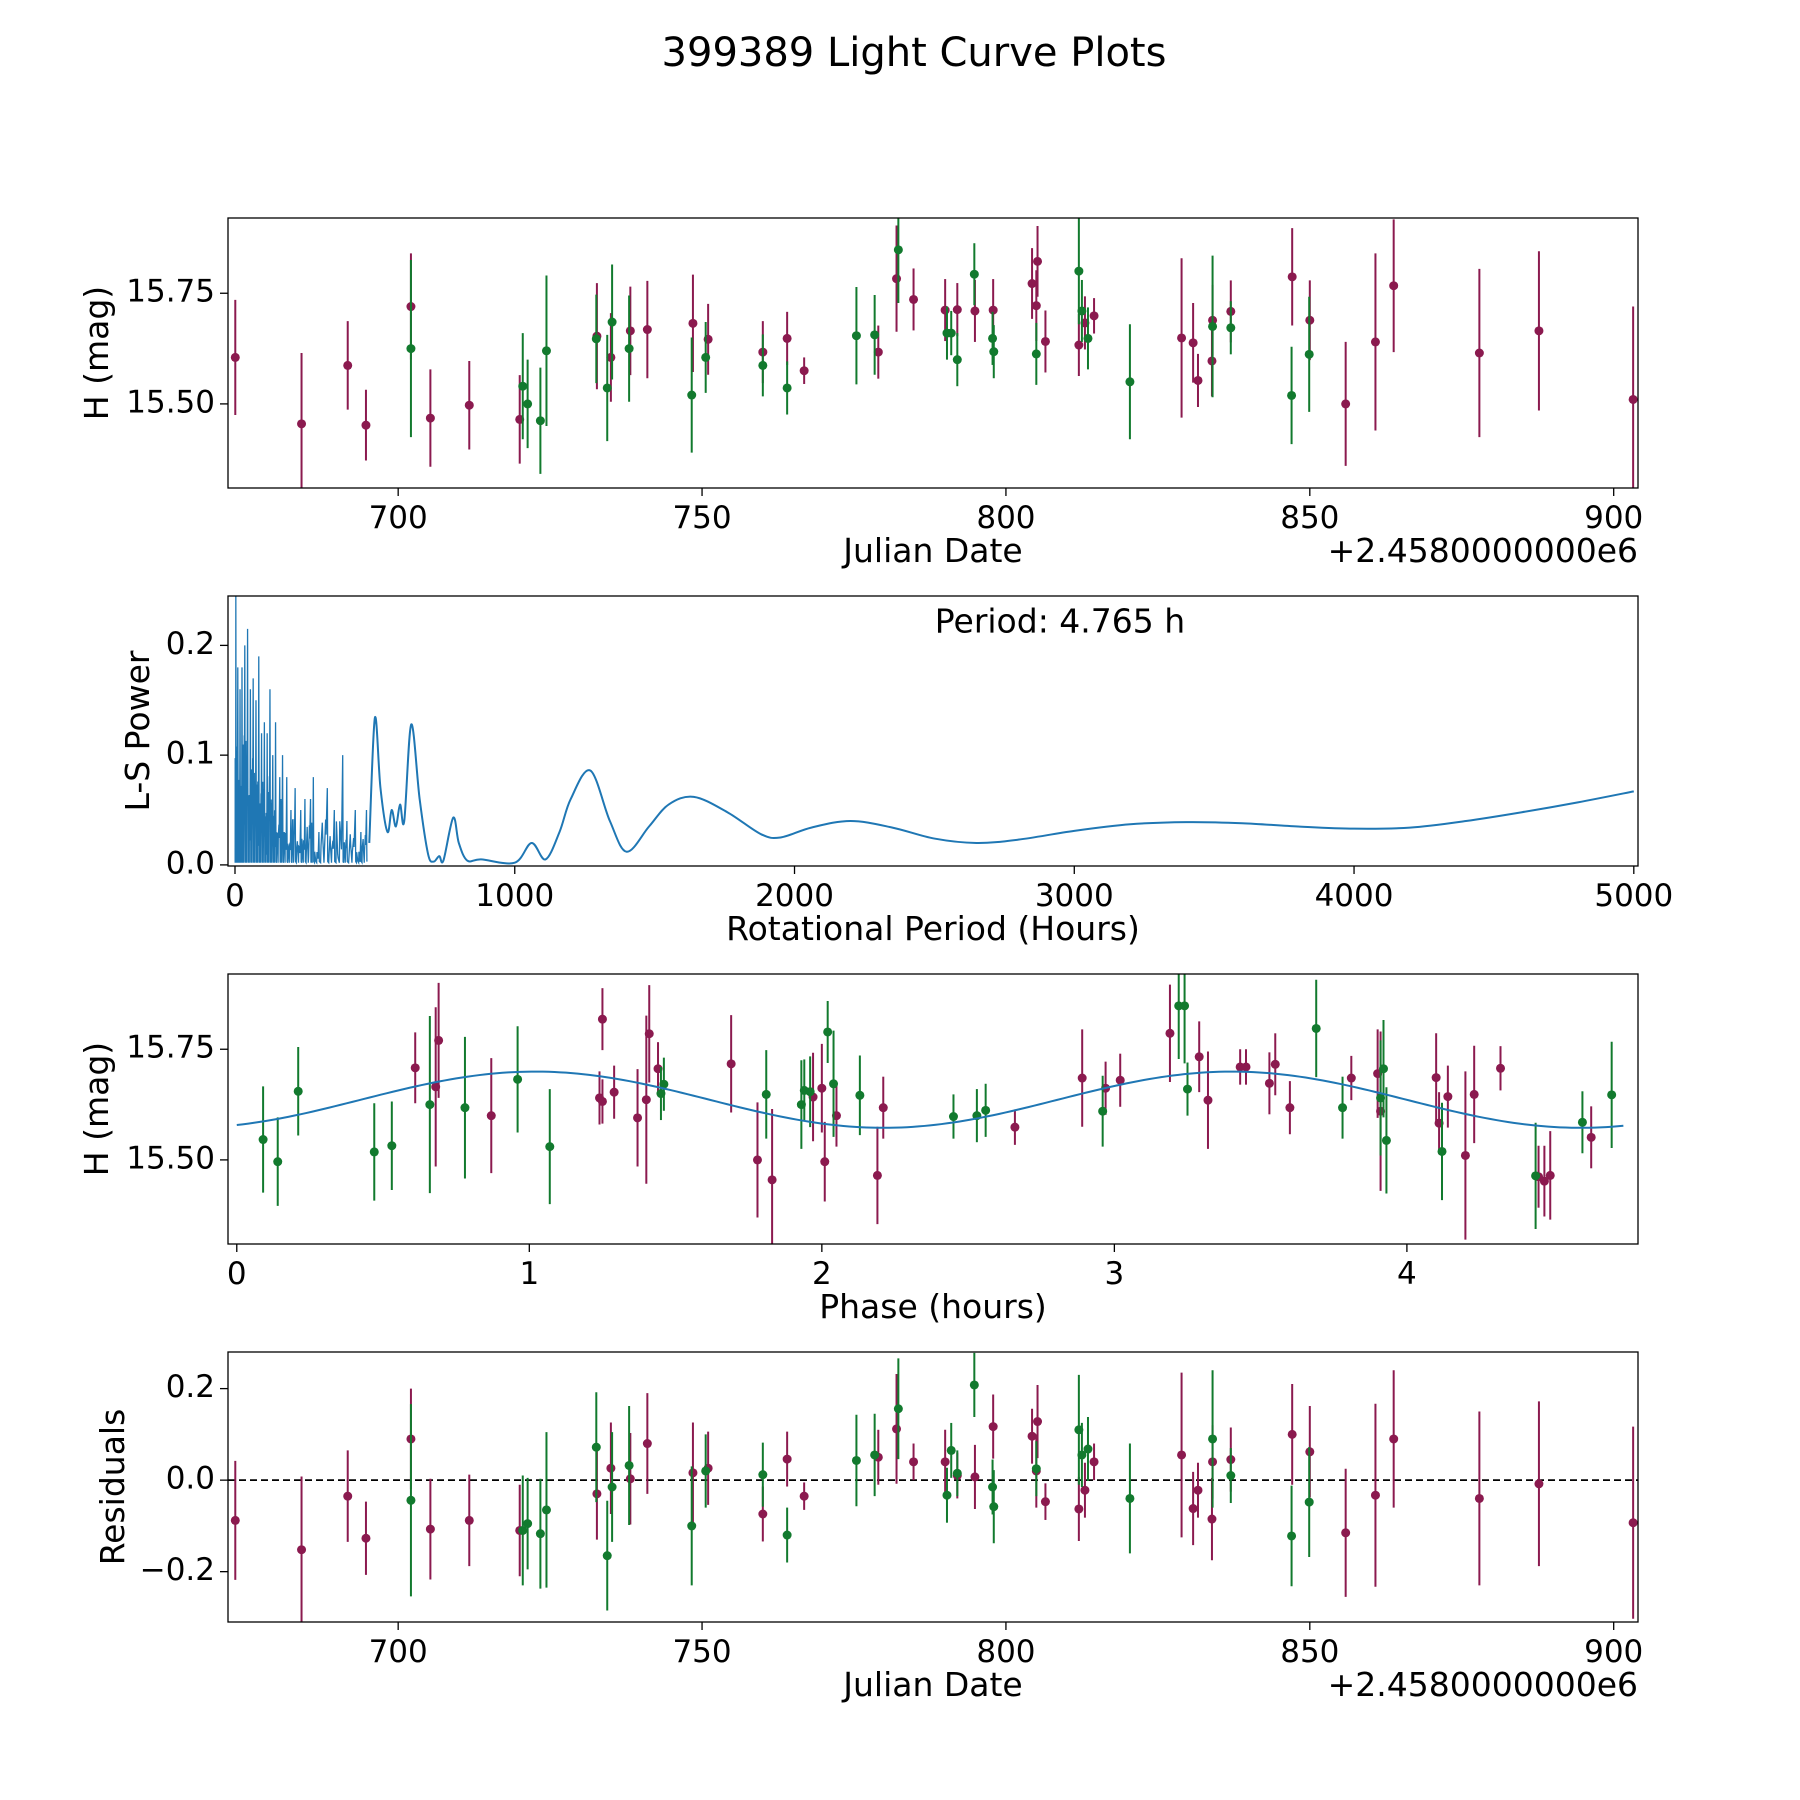 This screenshot has height=1800, width=1800. Describe the element at coordinates (1613, 1652) in the screenshot. I see `x-tick-label: 900` at that location.